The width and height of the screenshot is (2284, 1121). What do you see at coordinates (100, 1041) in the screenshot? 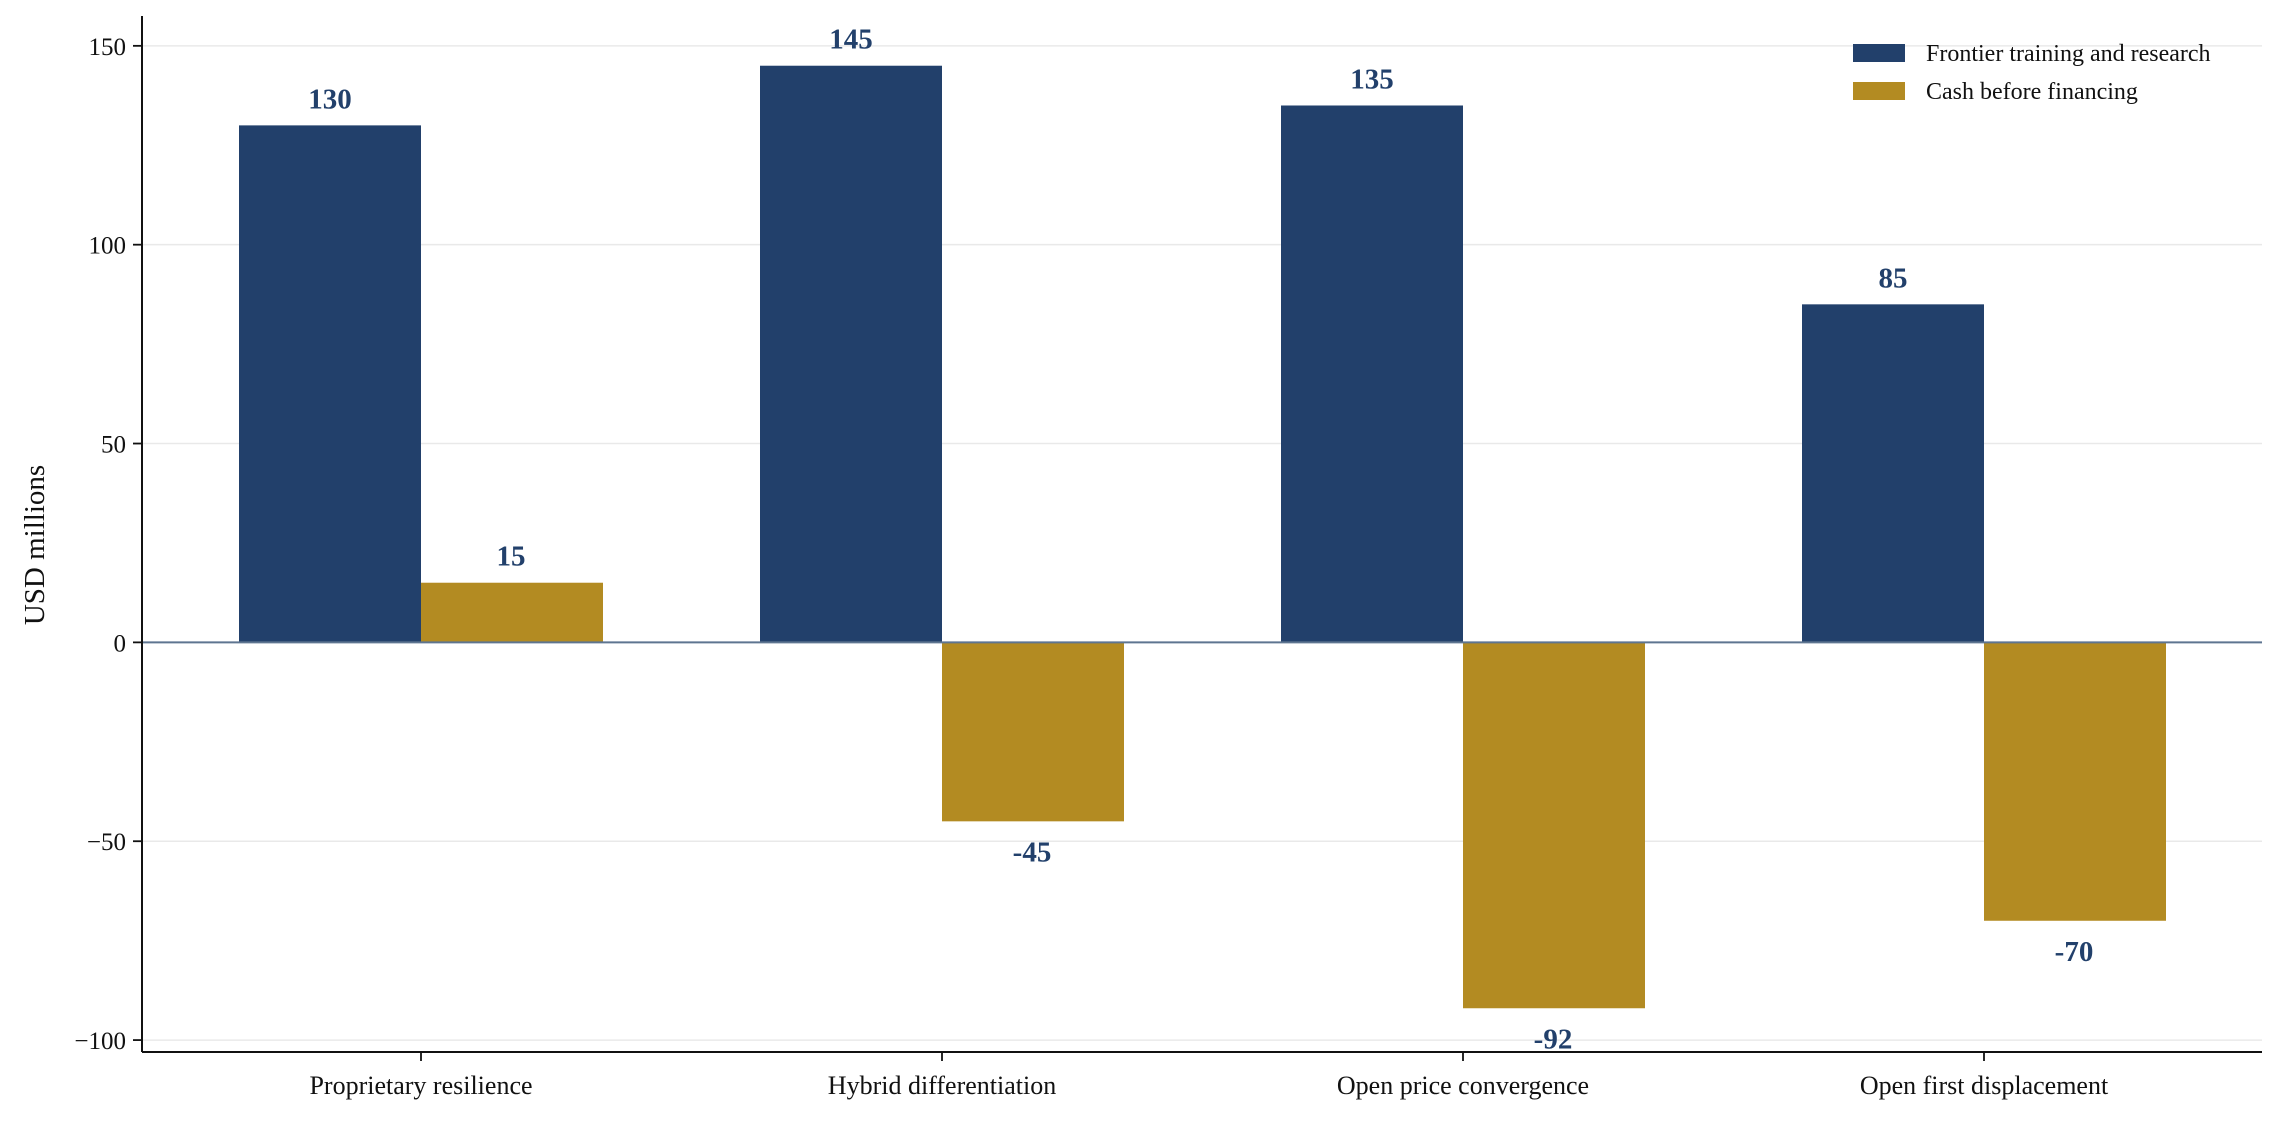
I see `y-tick-label: −100` at bounding box center [100, 1041].